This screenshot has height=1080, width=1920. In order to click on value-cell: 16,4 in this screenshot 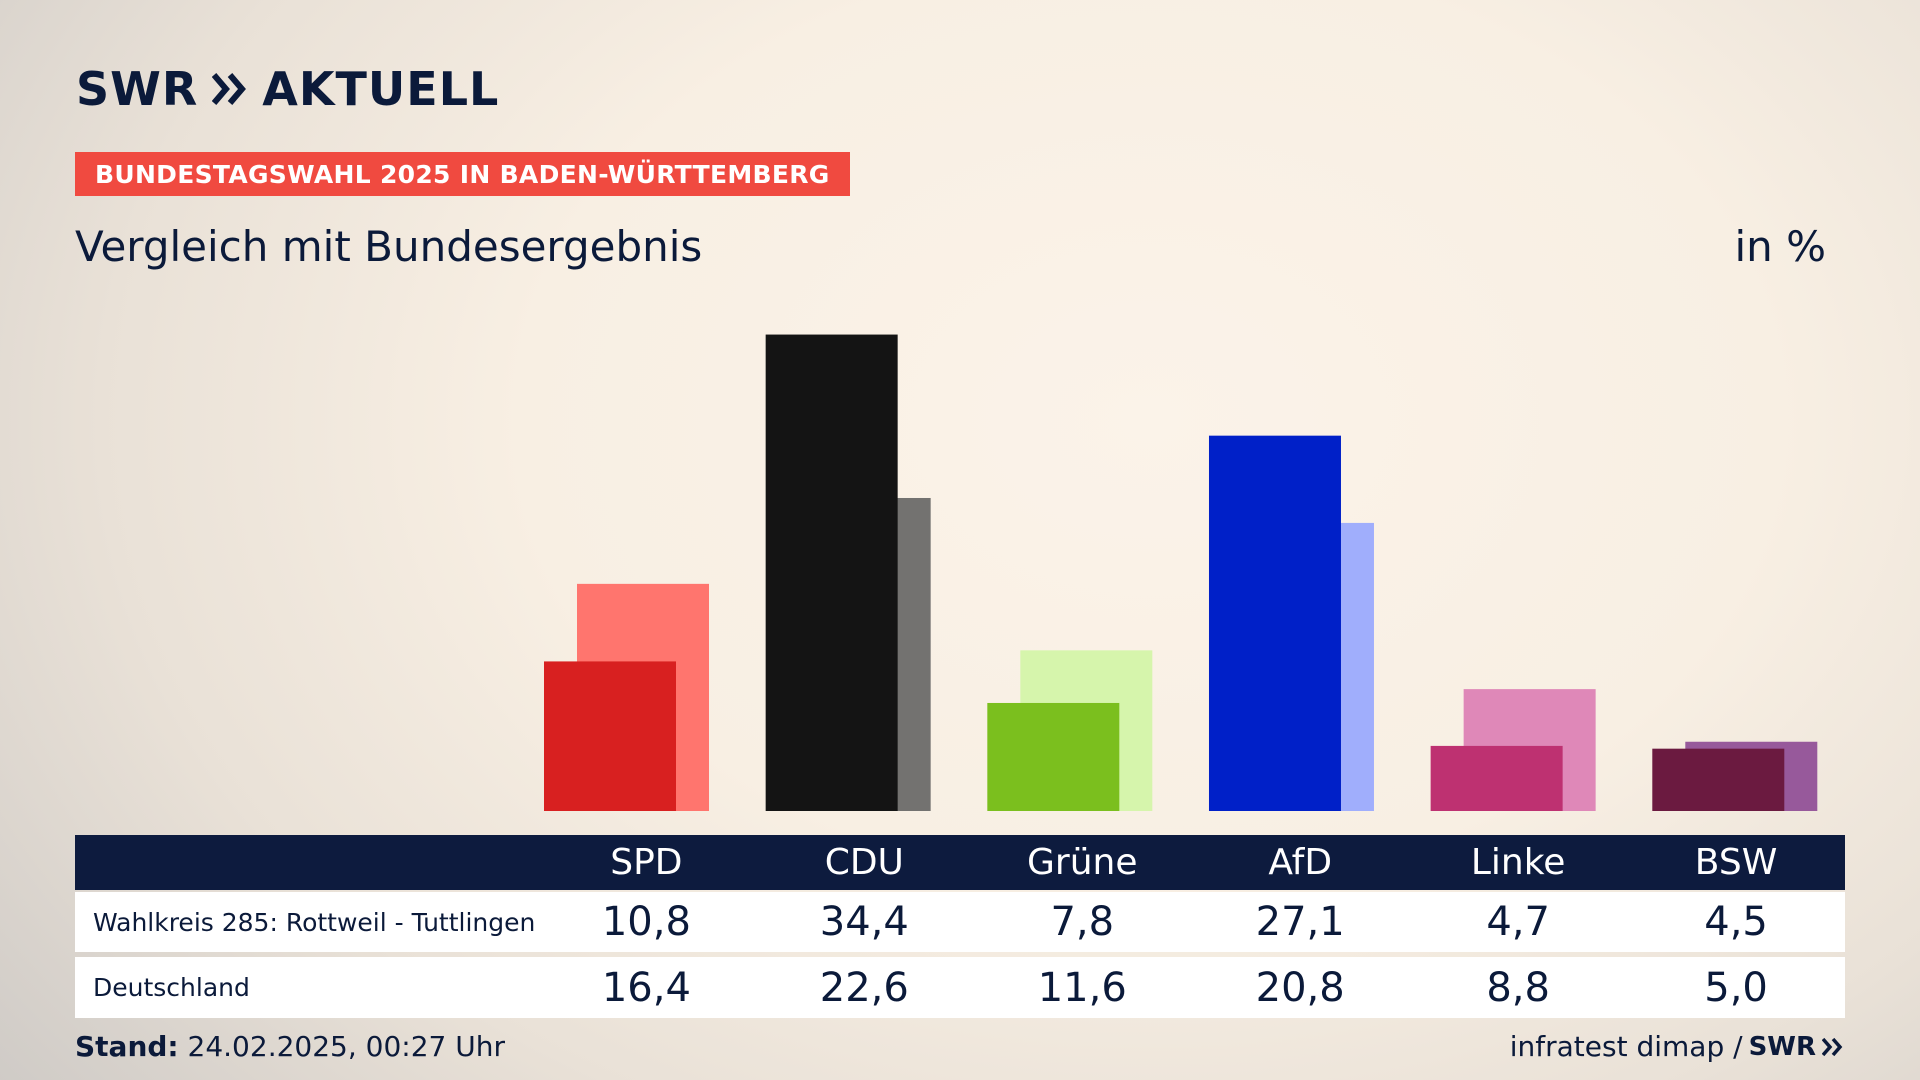, I will do `click(646, 987)`.